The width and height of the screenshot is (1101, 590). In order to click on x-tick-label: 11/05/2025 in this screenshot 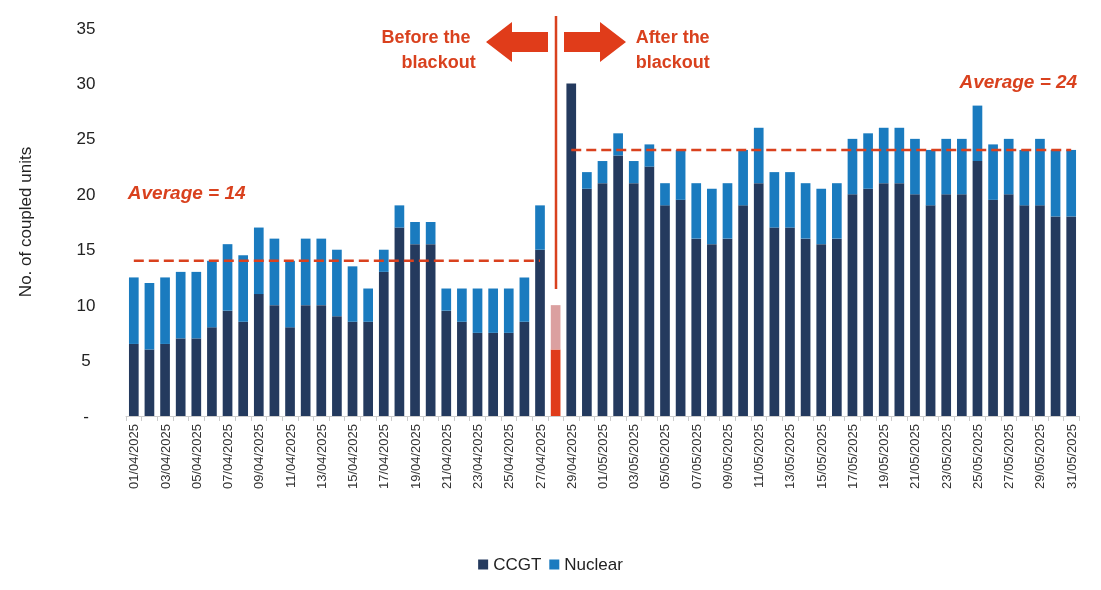, I will do `click(759, 456)`.